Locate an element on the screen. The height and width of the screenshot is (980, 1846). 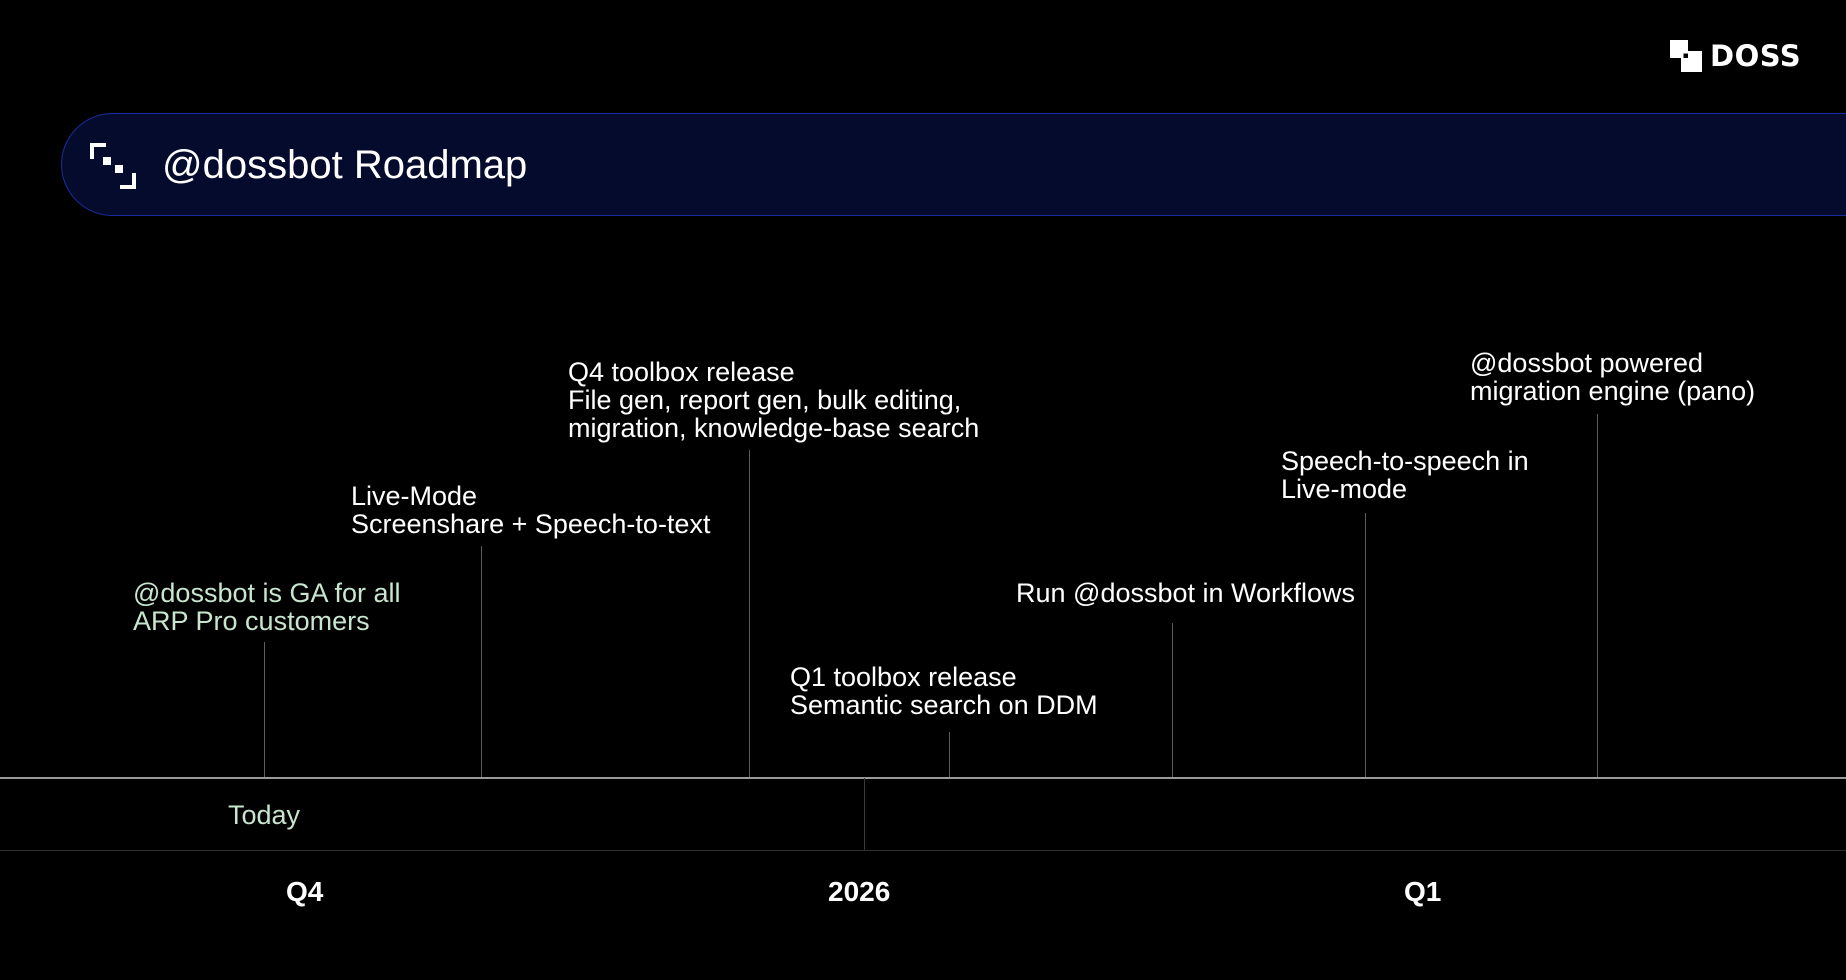
title-banner is located at coordinates (953, 164).